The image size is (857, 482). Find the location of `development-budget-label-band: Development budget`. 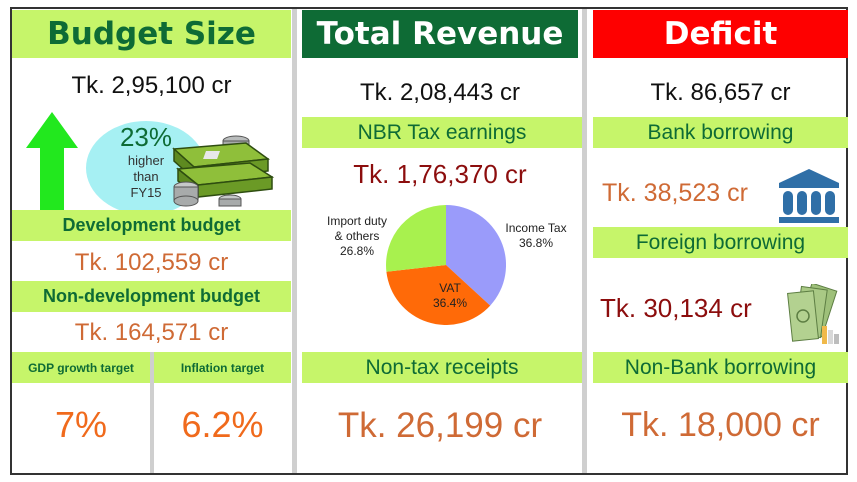

development-budget-label-band: Development budget is located at coordinates (151, 225).